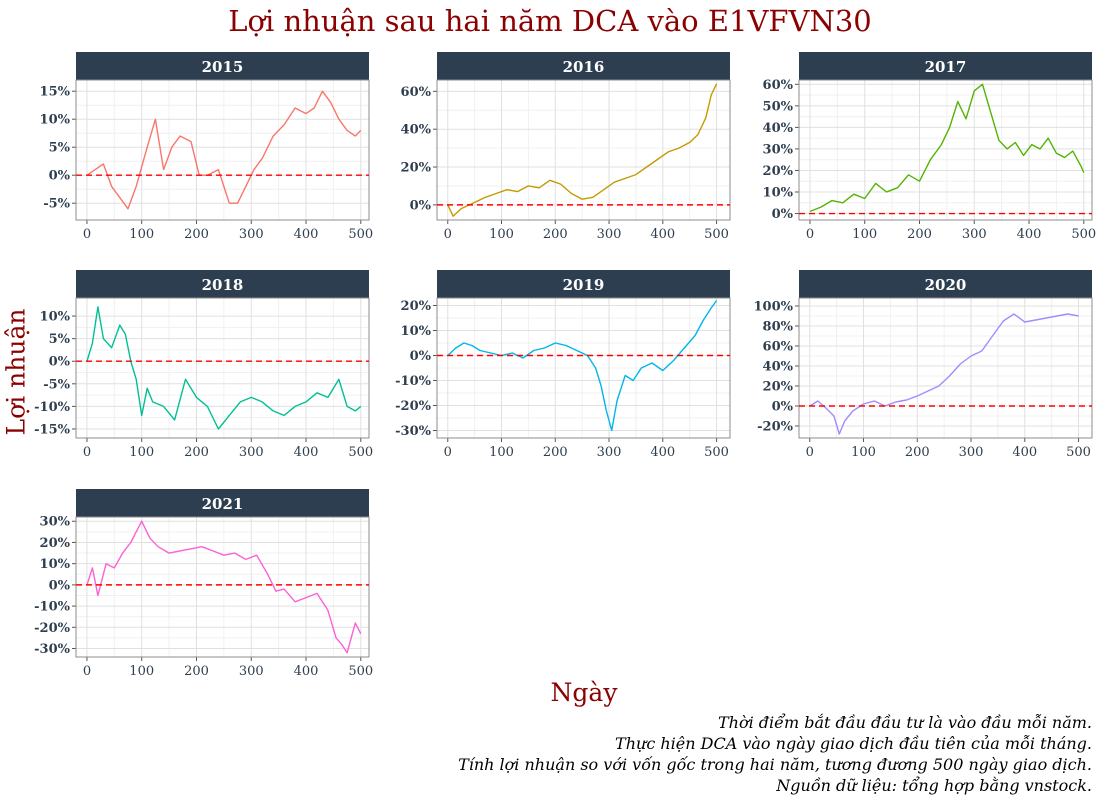 This screenshot has height=800, width=1100. Describe the element at coordinates (413, 431) in the screenshot. I see `y-tick-label: -30%` at that location.